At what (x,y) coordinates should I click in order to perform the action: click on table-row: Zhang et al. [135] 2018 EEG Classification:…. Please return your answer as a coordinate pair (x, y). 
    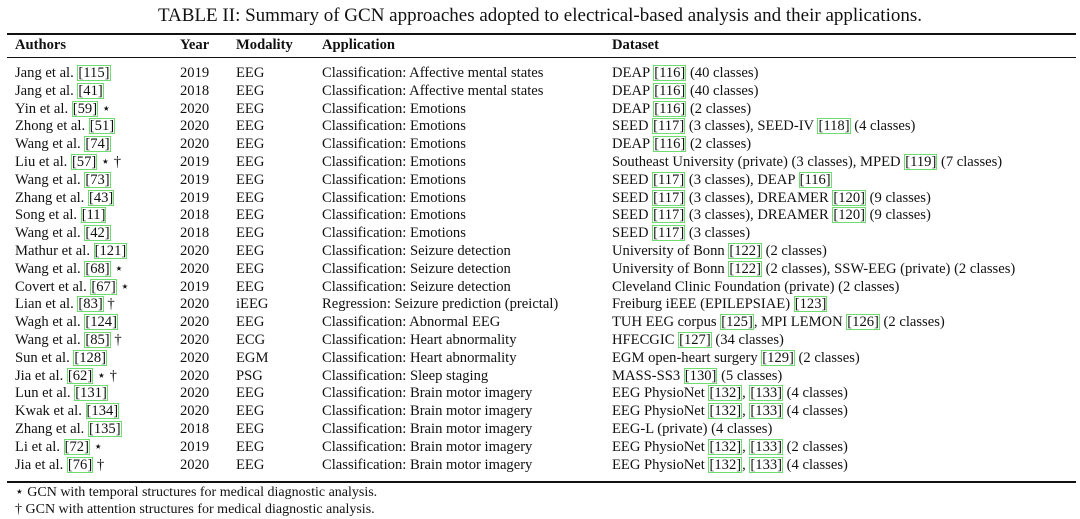
    Looking at the image, I should click on (541, 429).